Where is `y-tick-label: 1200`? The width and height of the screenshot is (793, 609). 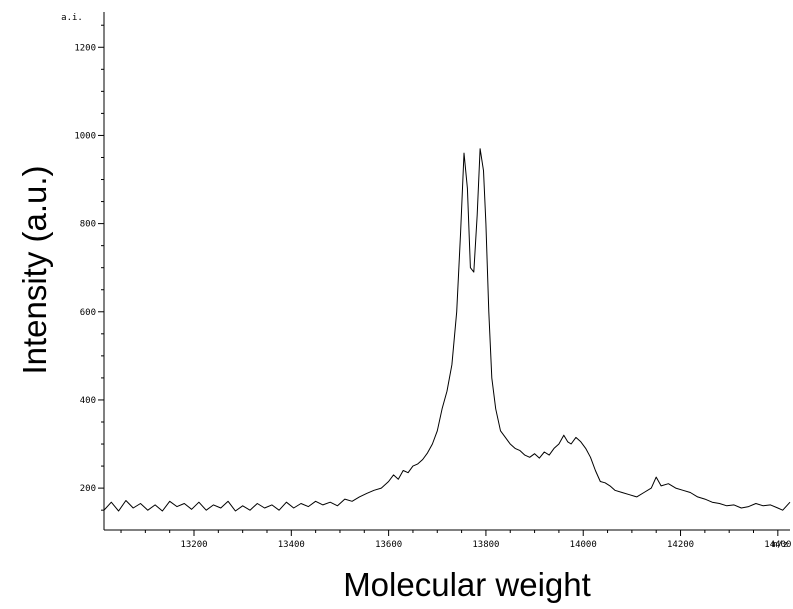 y-tick-label: 1200 is located at coordinates (85, 48).